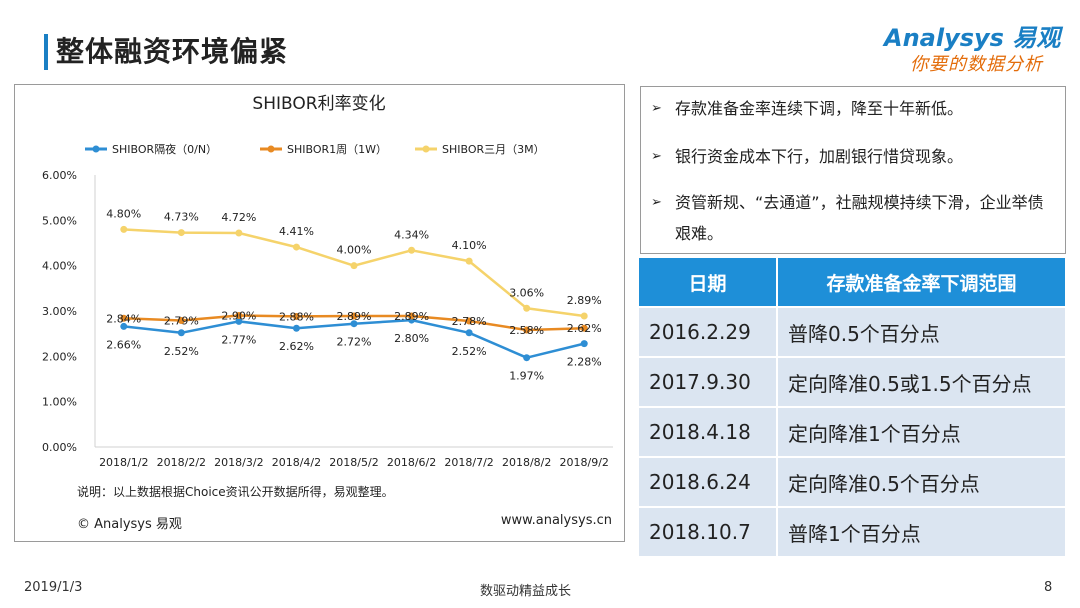 The image size is (1080, 608). I want to click on key-point-2: ➢ 银行资金成本下行，加剧银行惜贷现象。, so click(853, 156).